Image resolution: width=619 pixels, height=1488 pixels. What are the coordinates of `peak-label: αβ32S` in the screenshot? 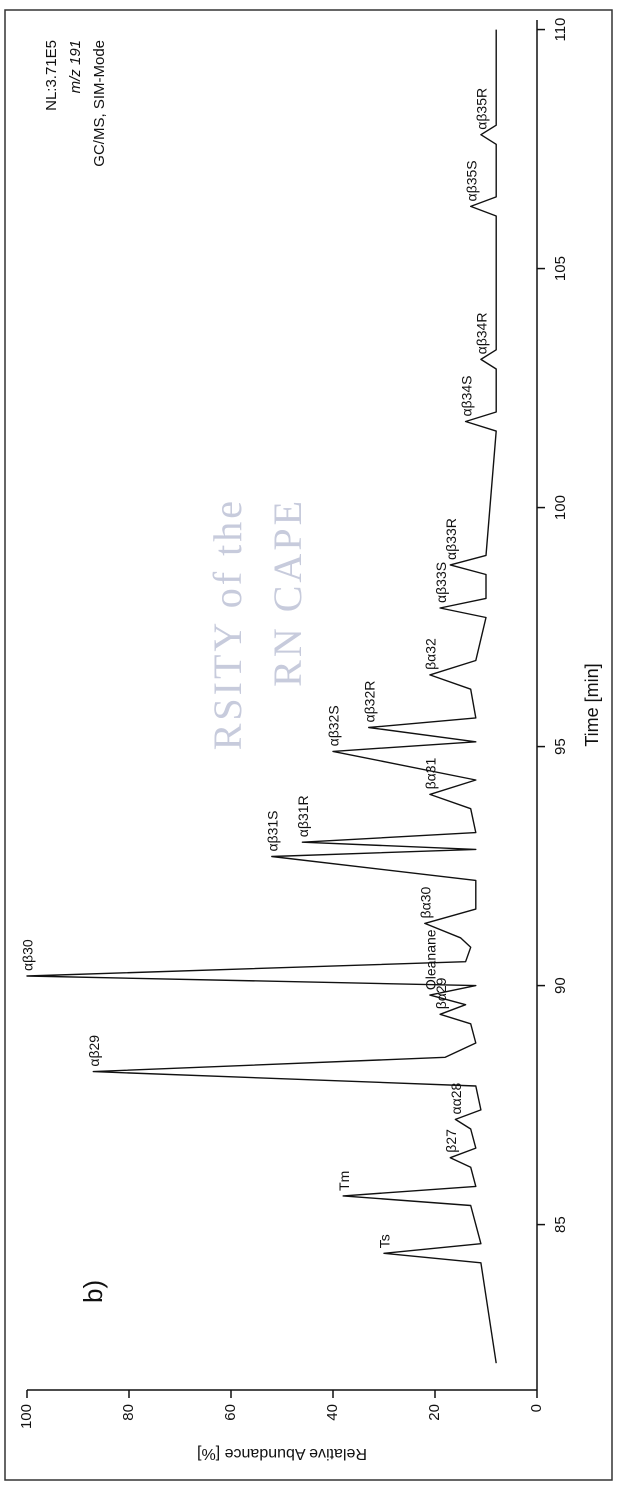 It's located at (334, 725).